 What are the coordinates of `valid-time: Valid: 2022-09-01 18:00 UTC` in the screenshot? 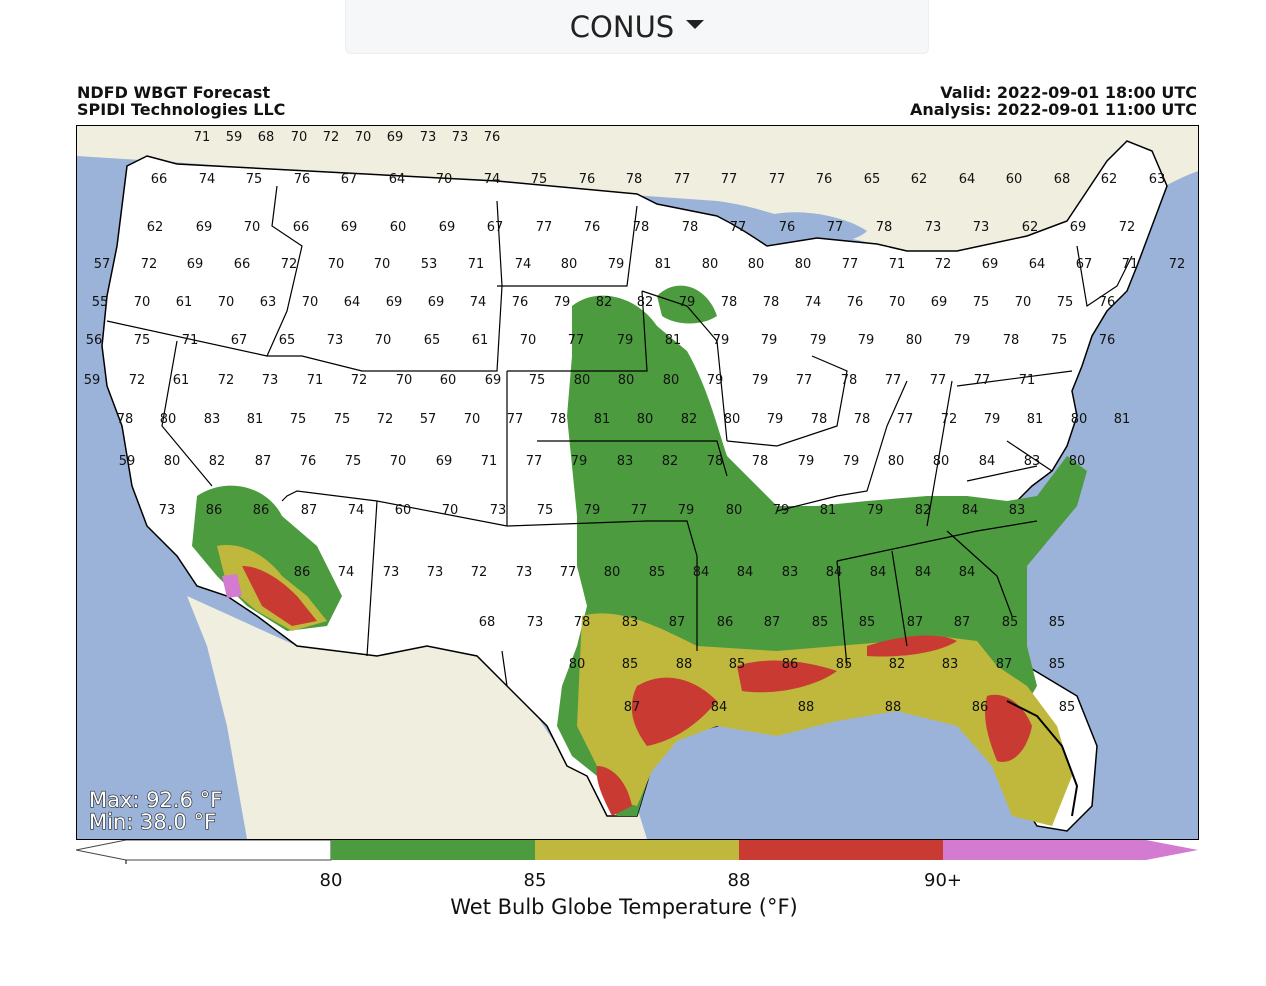 It's located at (1068, 92).